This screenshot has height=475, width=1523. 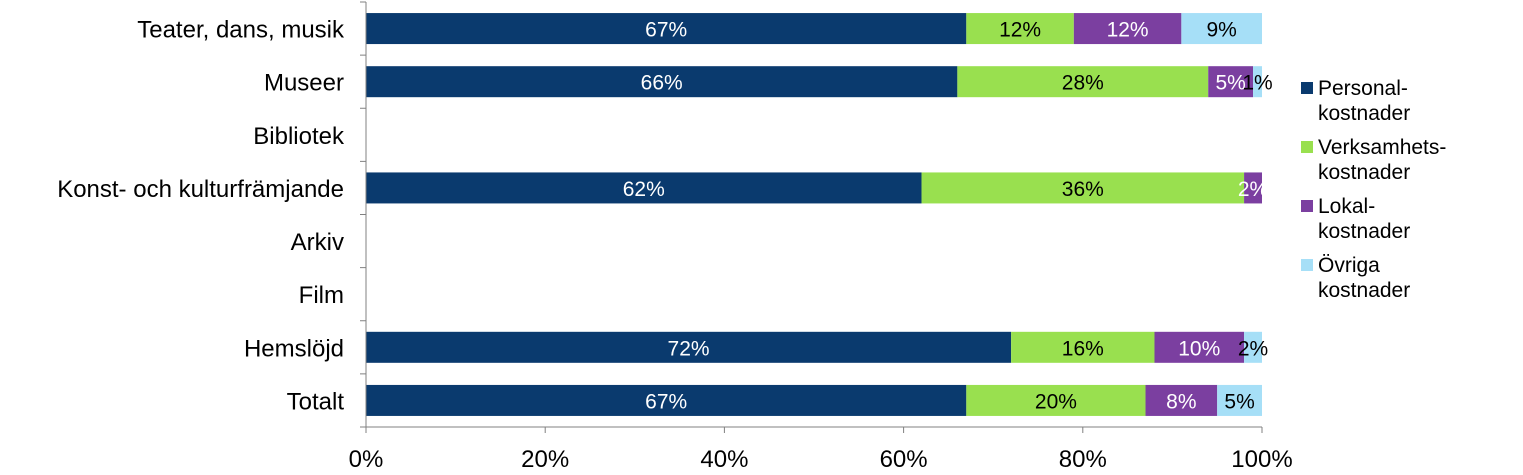 I want to click on category-label: Museer, so click(x=304, y=83).